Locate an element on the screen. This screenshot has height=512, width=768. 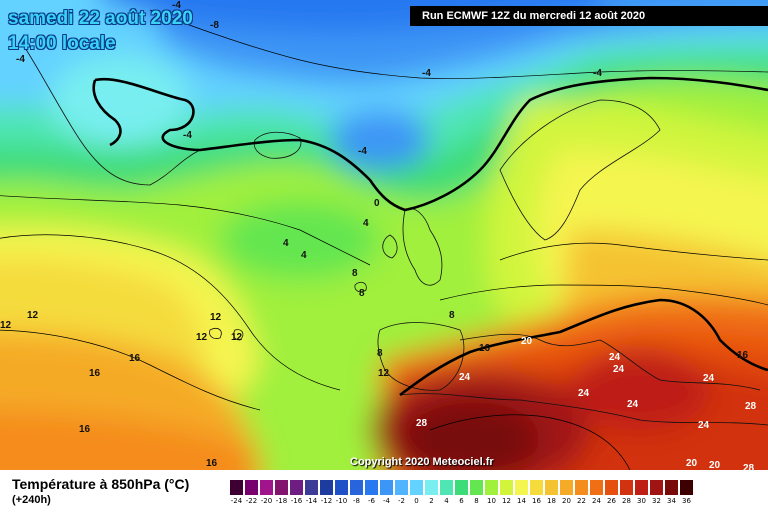
color-scale-tick: 16 is located at coordinates (536, 501).